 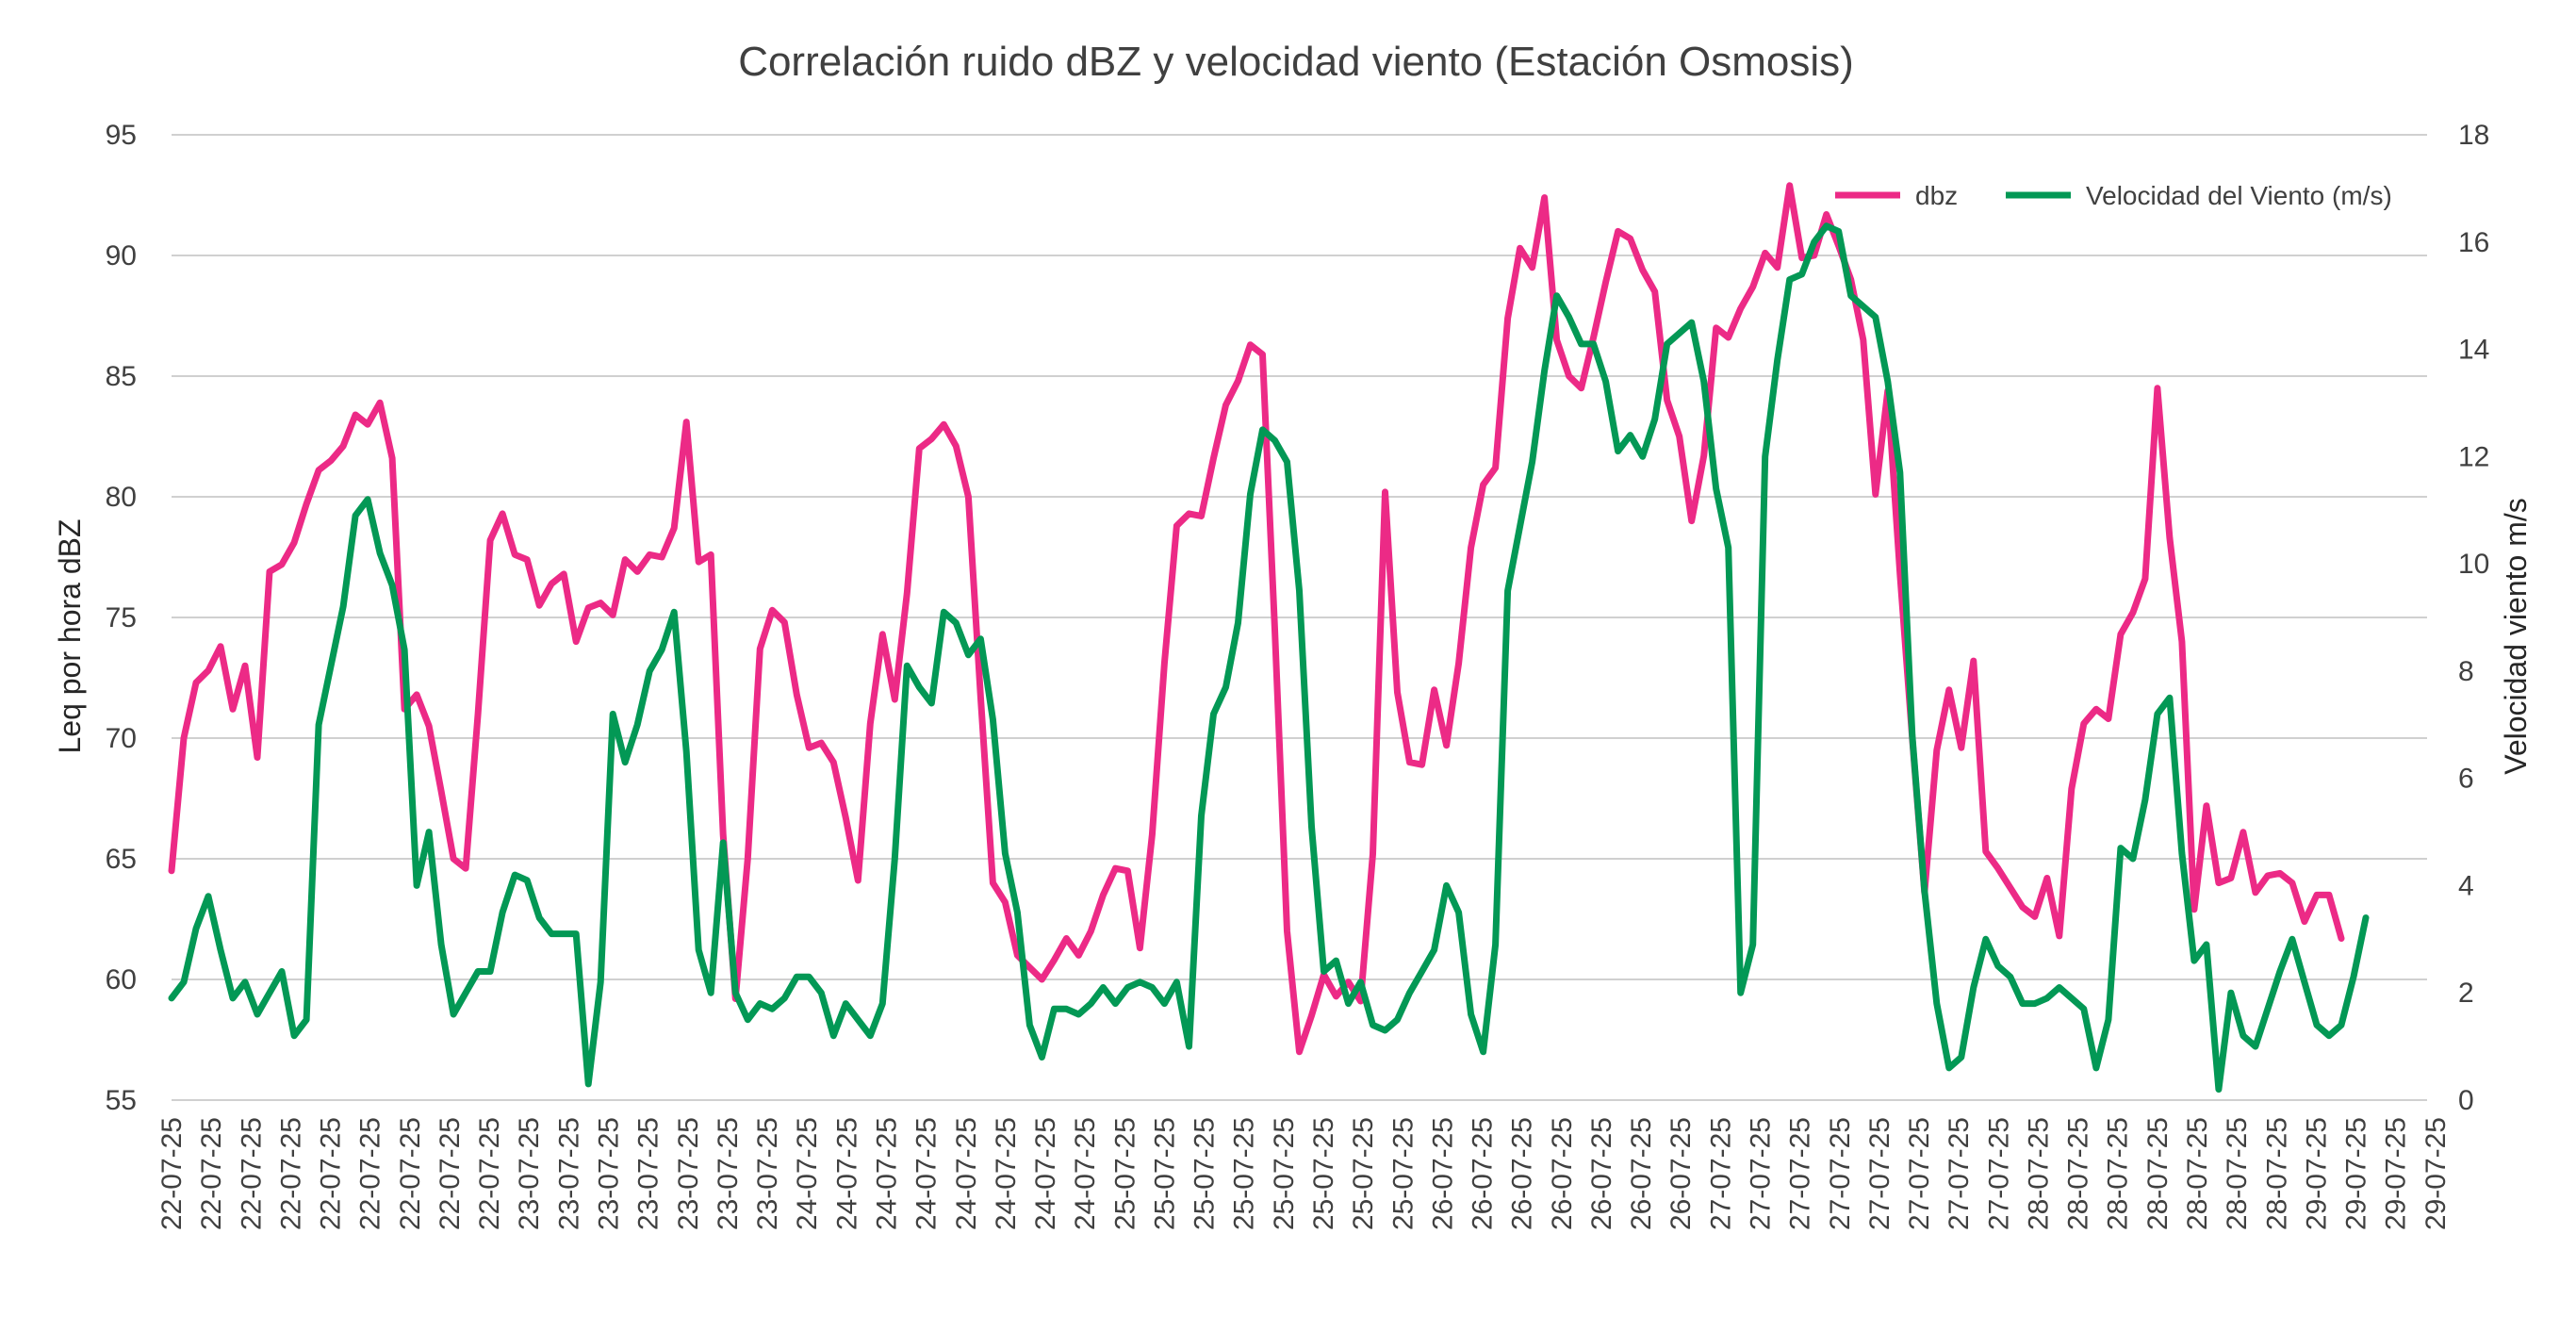 I want to click on legend: dbz Velocidad del Viento (m/s), so click(x=2113, y=195).